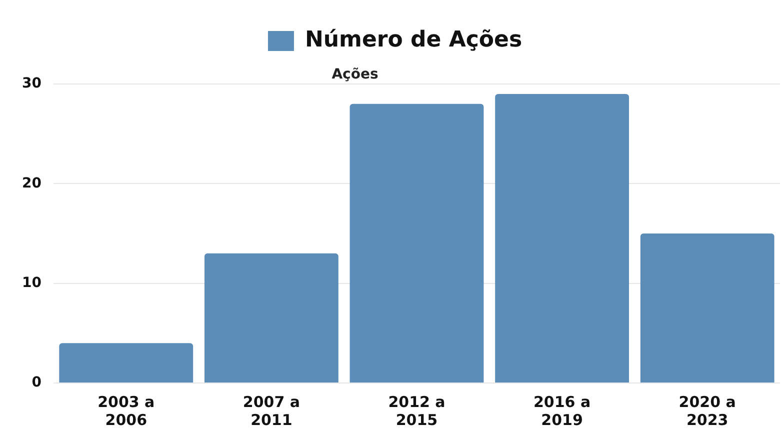 This screenshot has height=437, width=784. I want to click on x-tick-label: 2020 a 2023, so click(707, 410).